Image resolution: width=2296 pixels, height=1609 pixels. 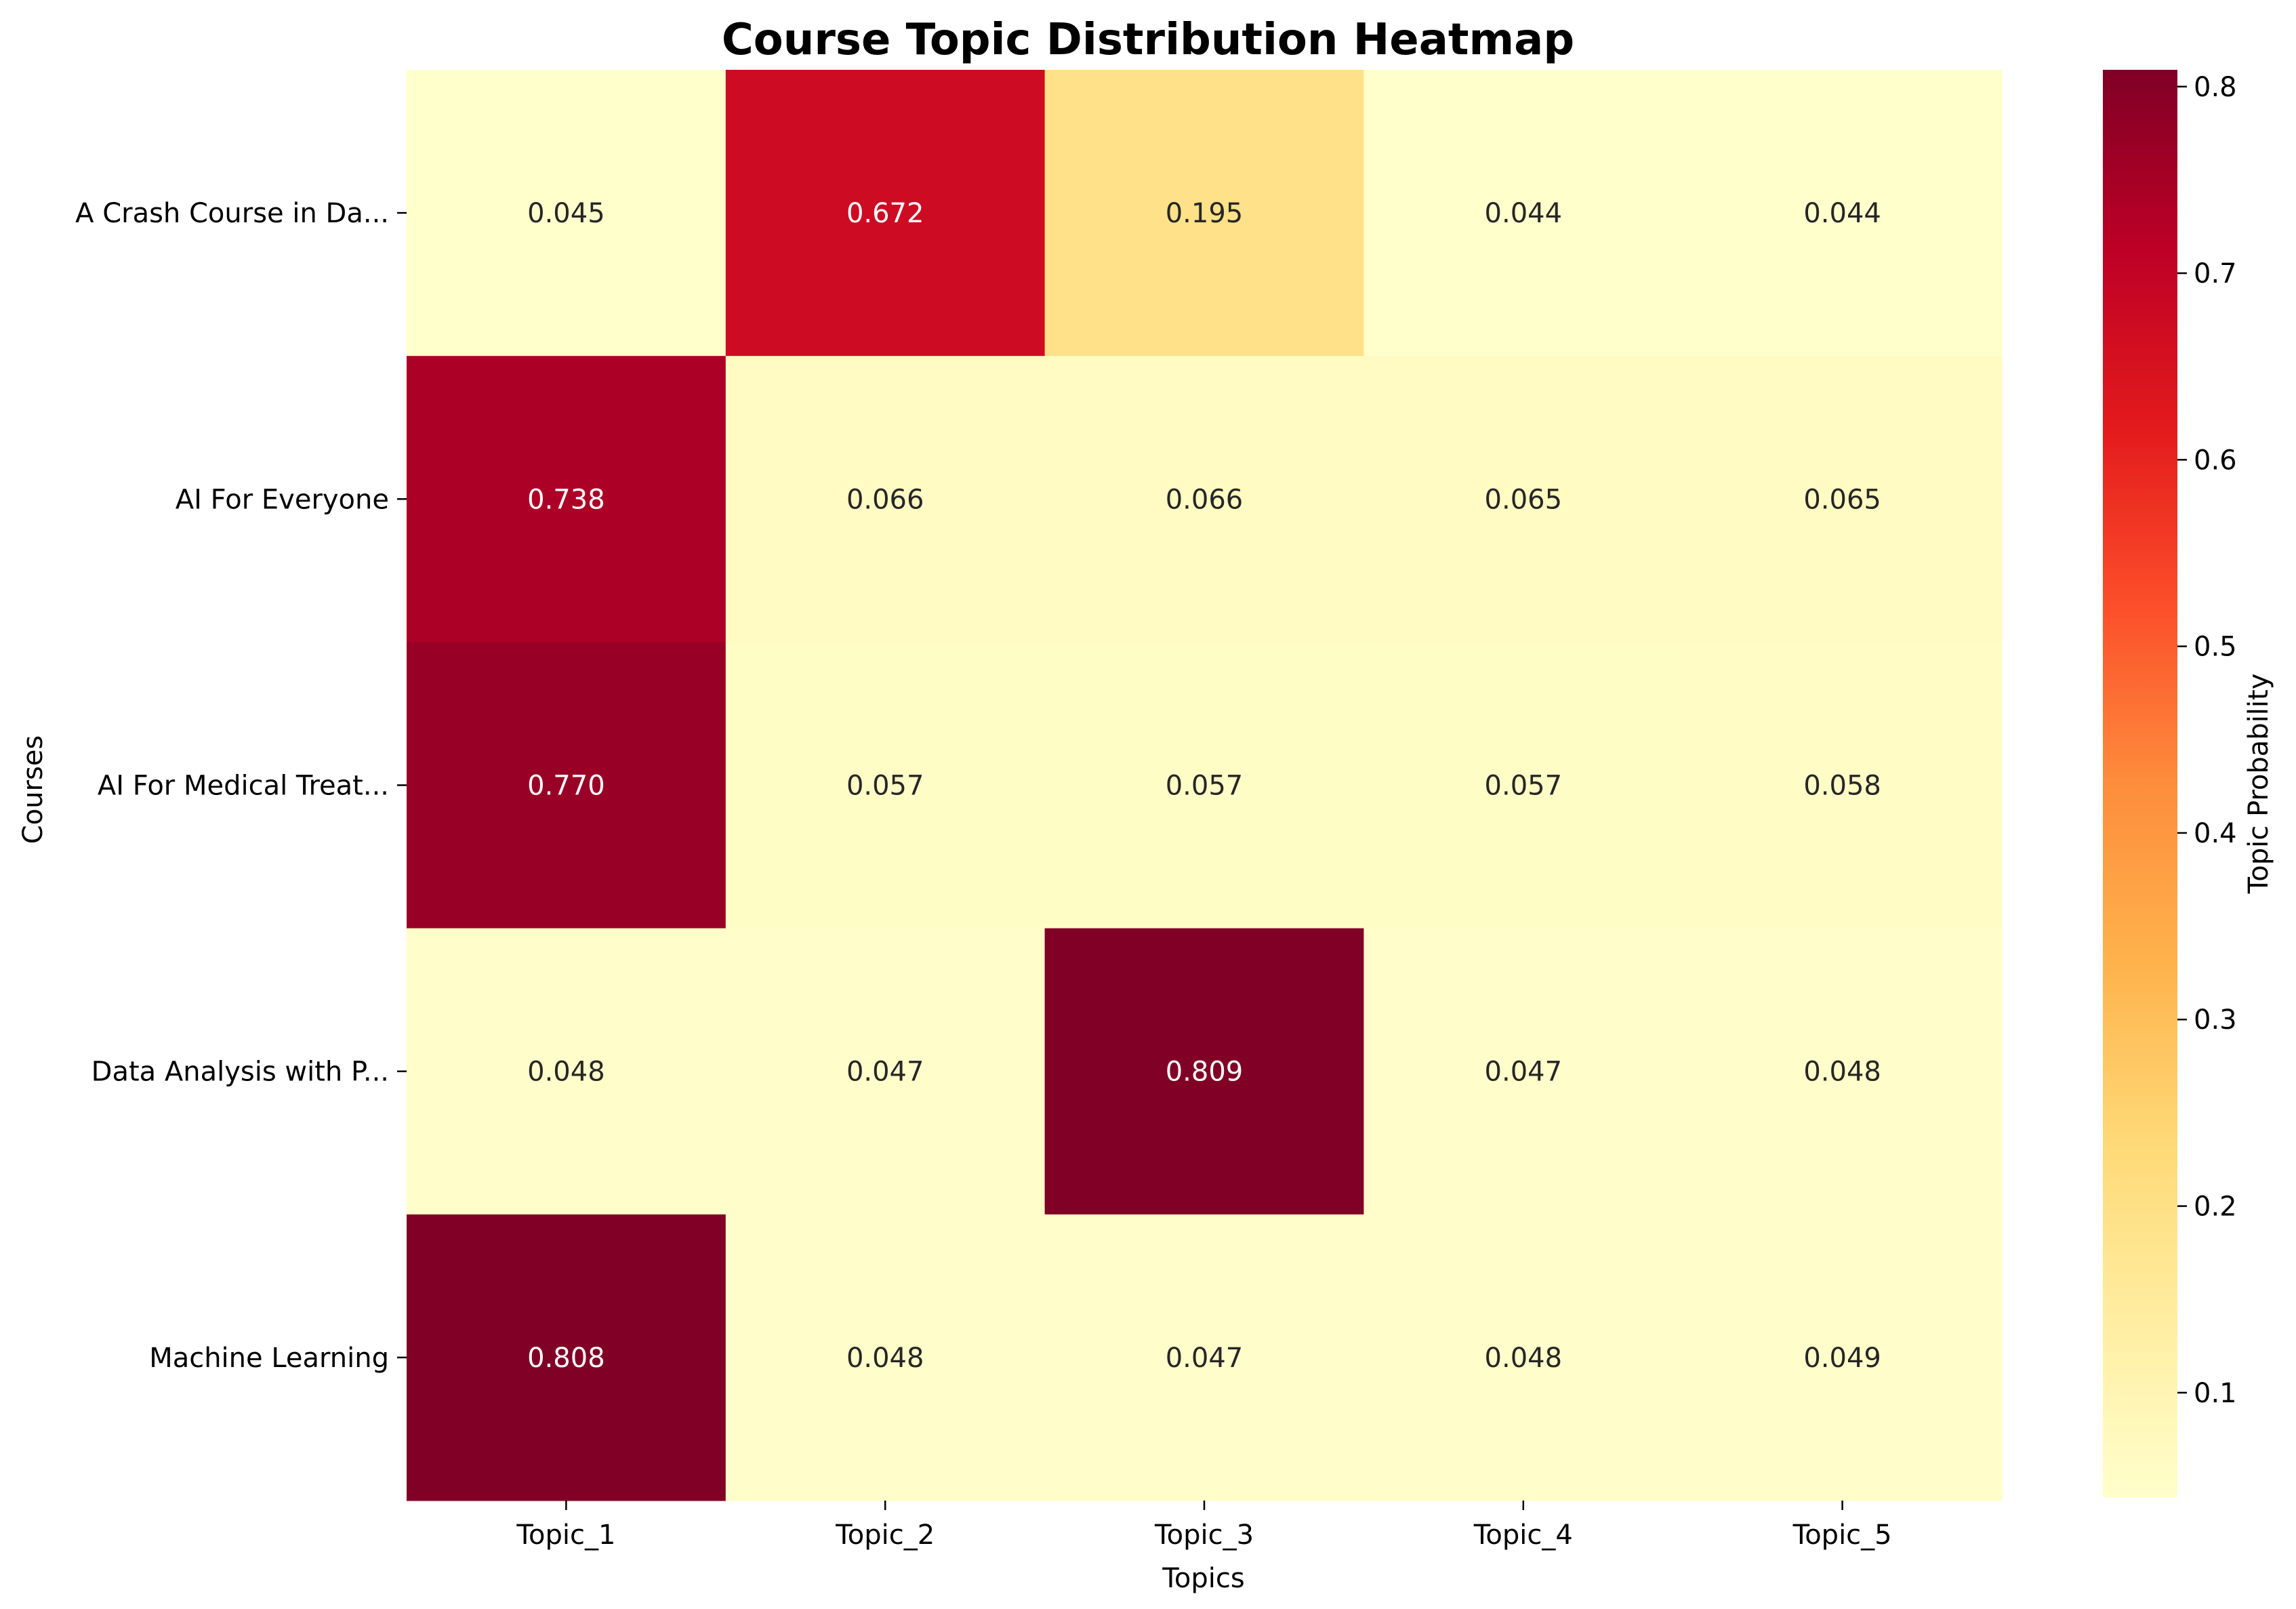 I want to click on heatmap-cell-r4-c4, so click(x=1523, y=1071).